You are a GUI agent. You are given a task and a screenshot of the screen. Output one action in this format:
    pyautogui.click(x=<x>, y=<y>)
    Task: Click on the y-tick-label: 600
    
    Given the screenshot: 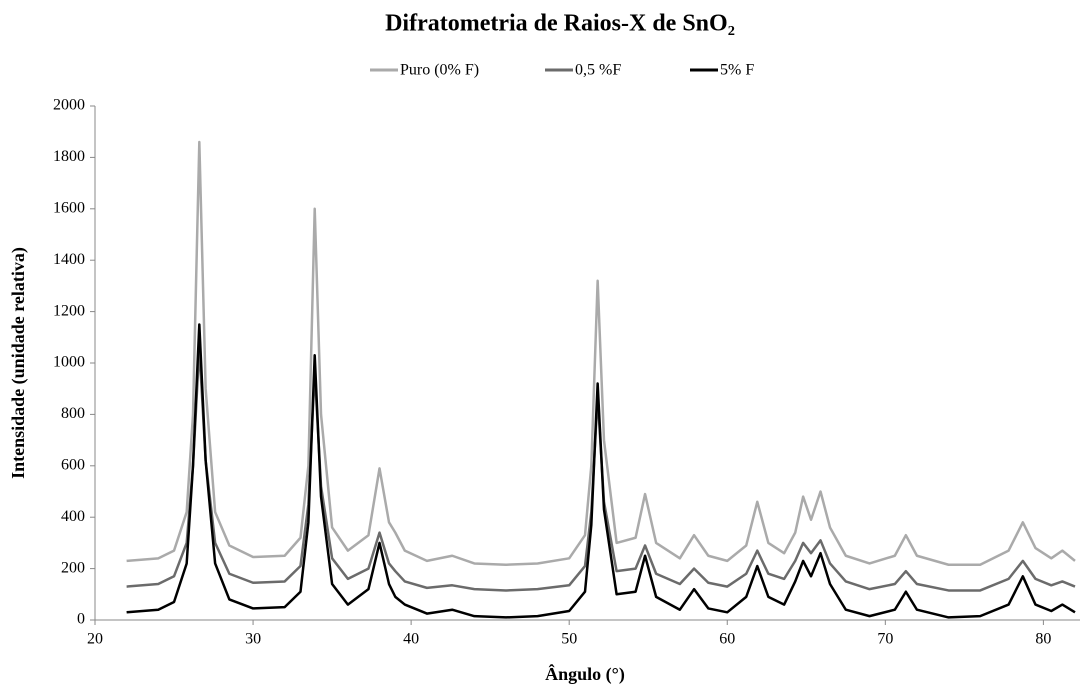 What is the action you would take?
    pyautogui.click(x=73, y=464)
    